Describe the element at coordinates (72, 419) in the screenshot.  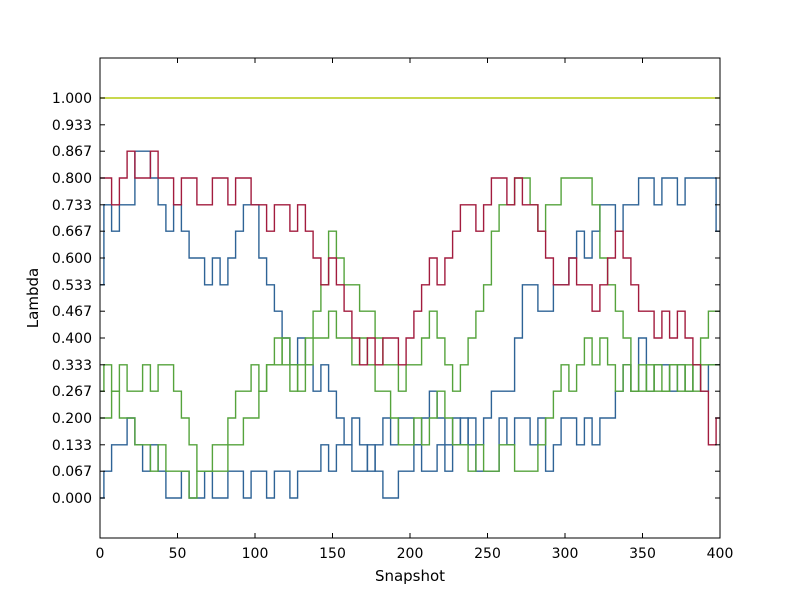
I see `y-tick-label: 0.200` at that location.